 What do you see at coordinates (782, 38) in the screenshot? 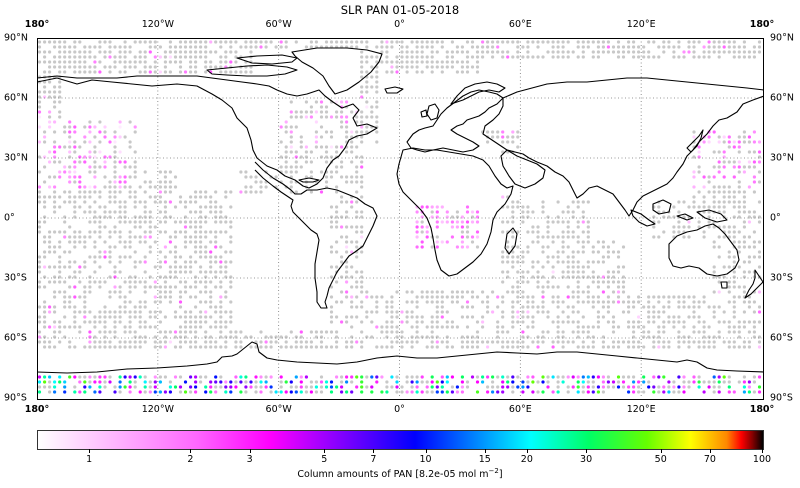
I see `right_lat_labels-label: 90°N` at bounding box center [782, 38].